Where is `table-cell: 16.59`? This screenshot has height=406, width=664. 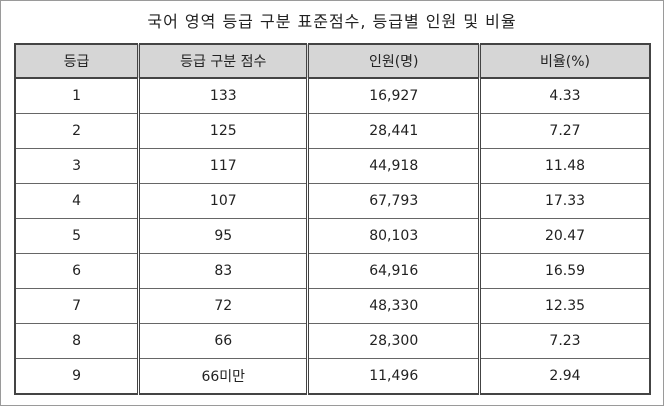
table-cell: 16.59 is located at coordinates (564, 271).